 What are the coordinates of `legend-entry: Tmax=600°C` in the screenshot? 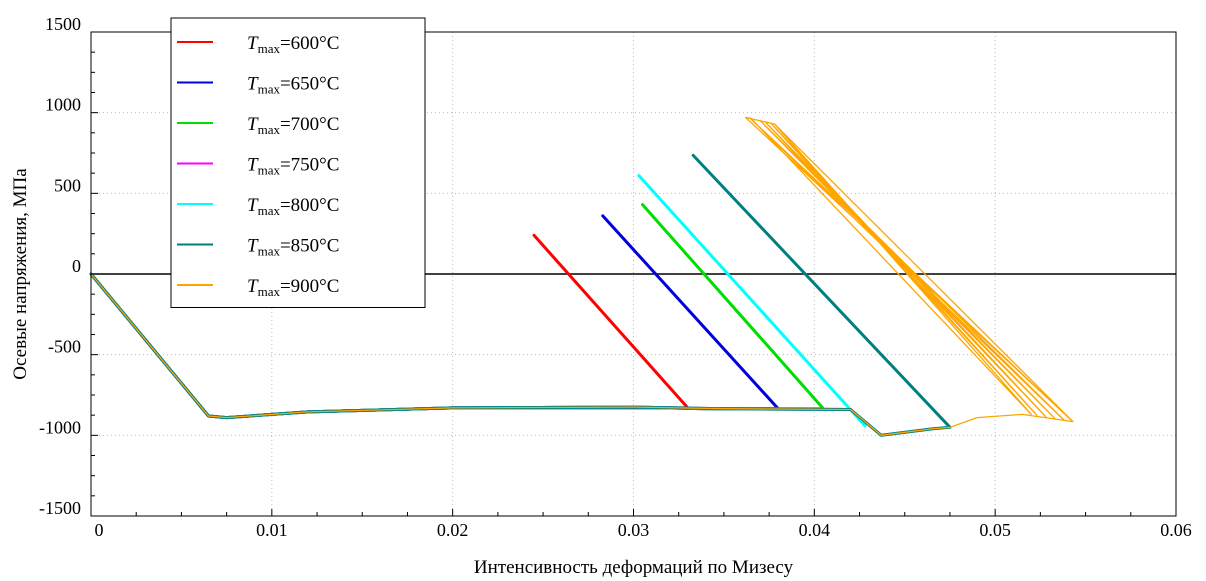 It's located at (293, 44).